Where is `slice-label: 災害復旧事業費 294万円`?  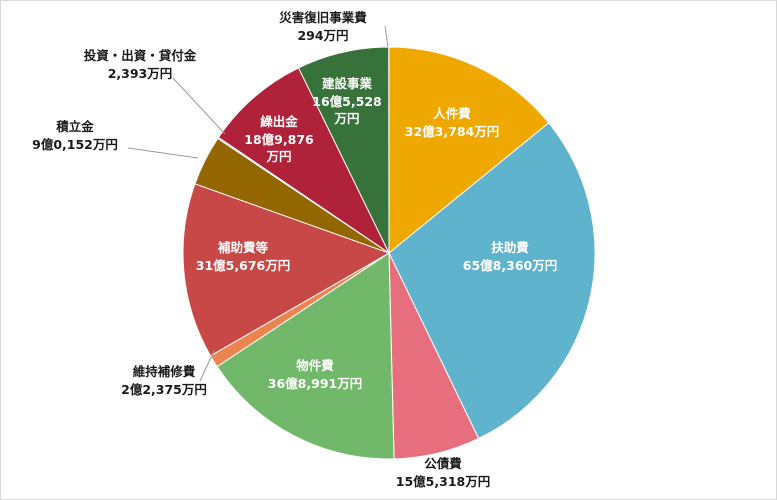
slice-label: 災害復旧事業費 294万円 is located at coordinates (333, 29).